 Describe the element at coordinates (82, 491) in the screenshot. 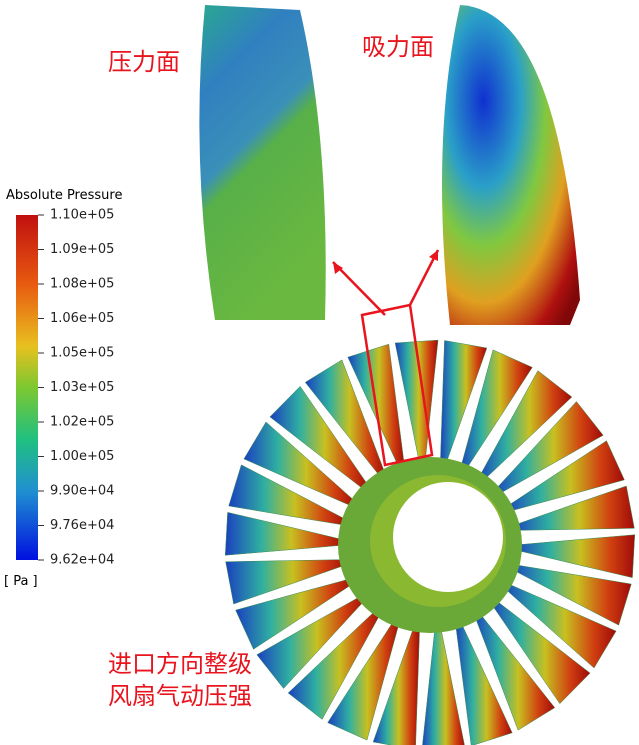

I see `tick-label: 9.90e+04` at that location.